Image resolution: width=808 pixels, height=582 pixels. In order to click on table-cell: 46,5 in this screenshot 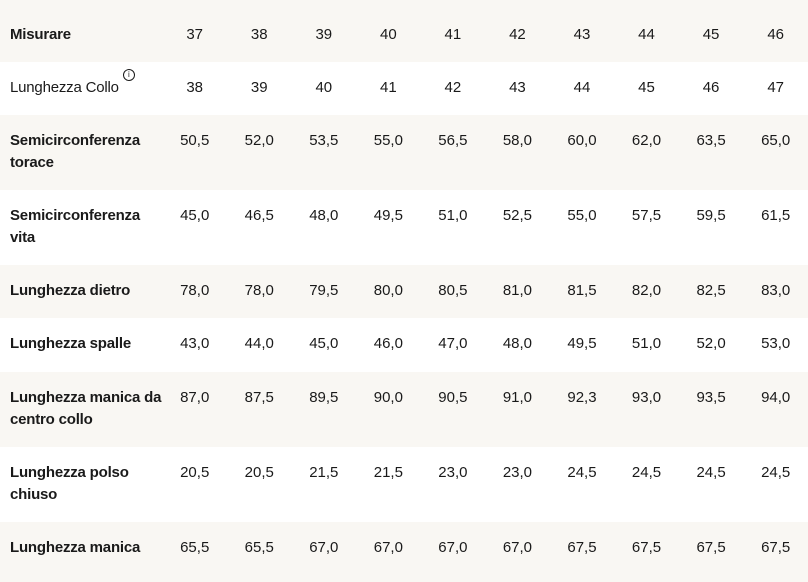, I will do `click(259, 215)`.